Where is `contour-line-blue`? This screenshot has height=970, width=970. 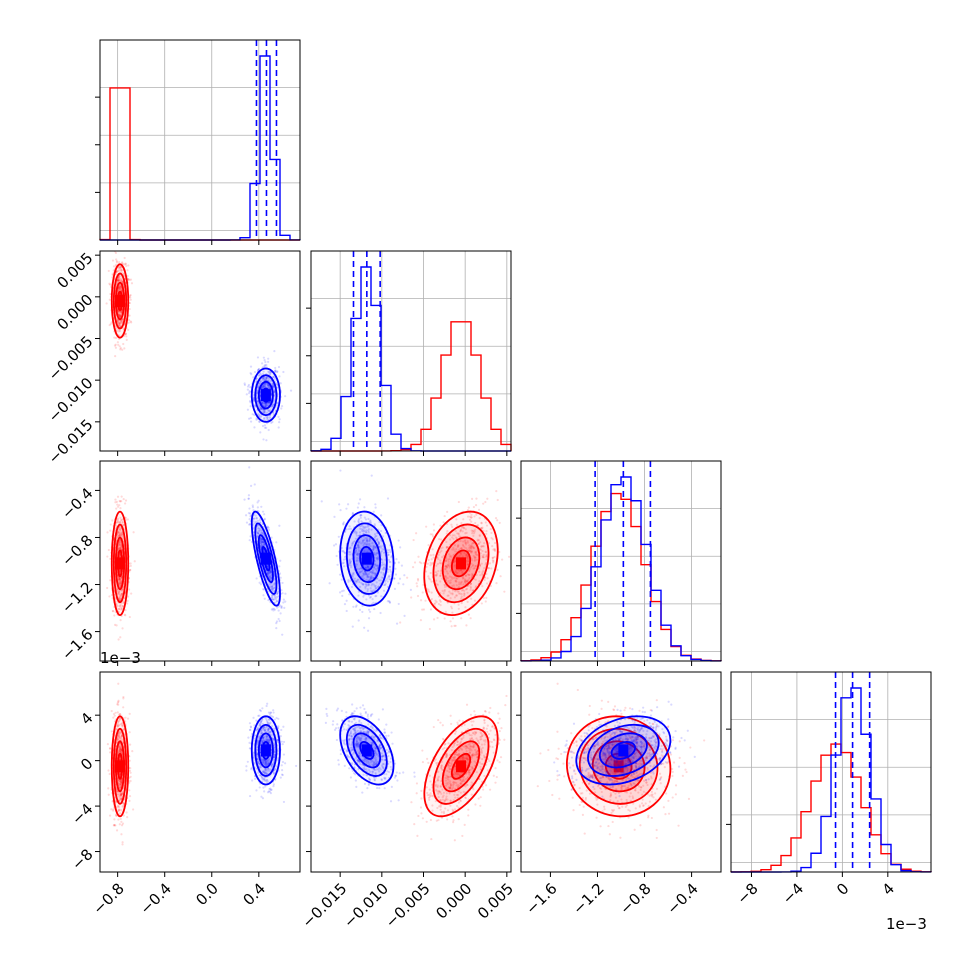 contour-line-blue is located at coordinates (266, 558).